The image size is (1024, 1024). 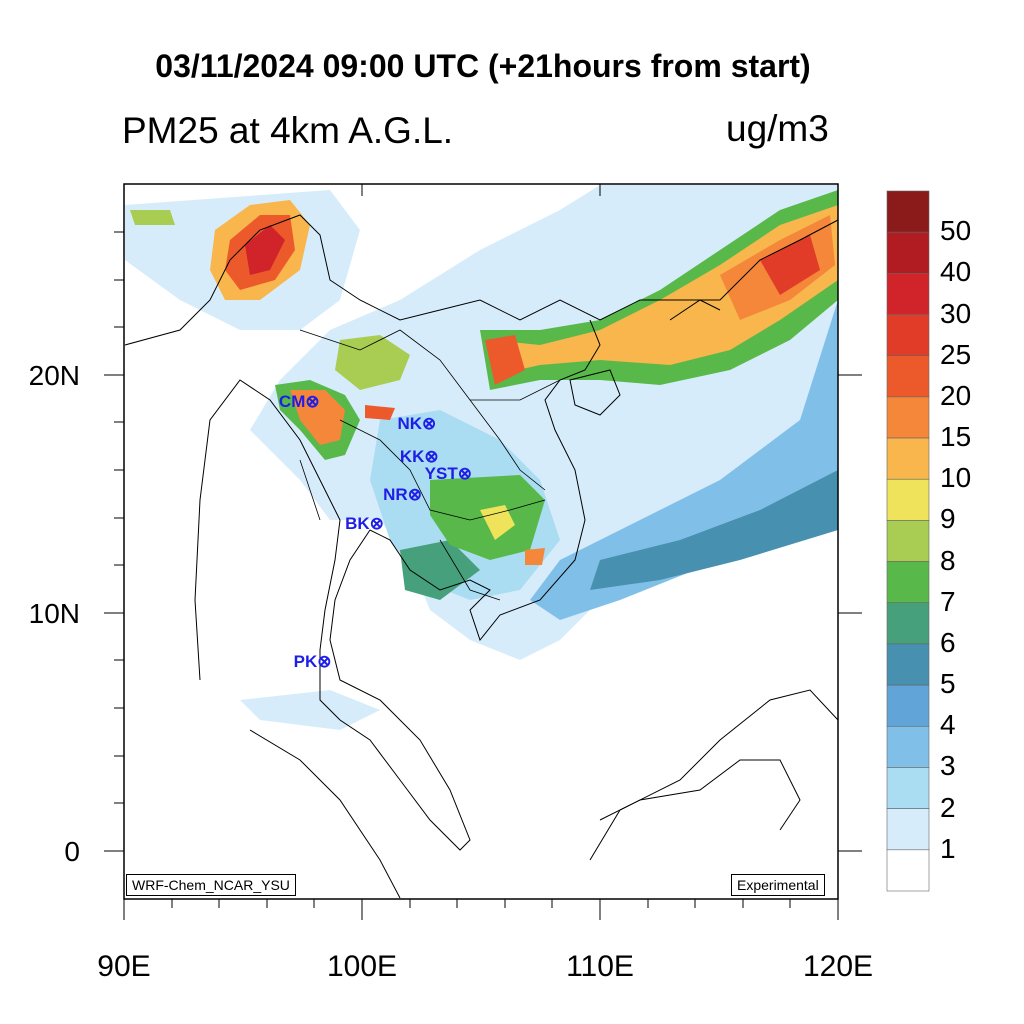 What do you see at coordinates (357, 523) in the screenshot?
I see `station-label: BK` at bounding box center [357, 523].